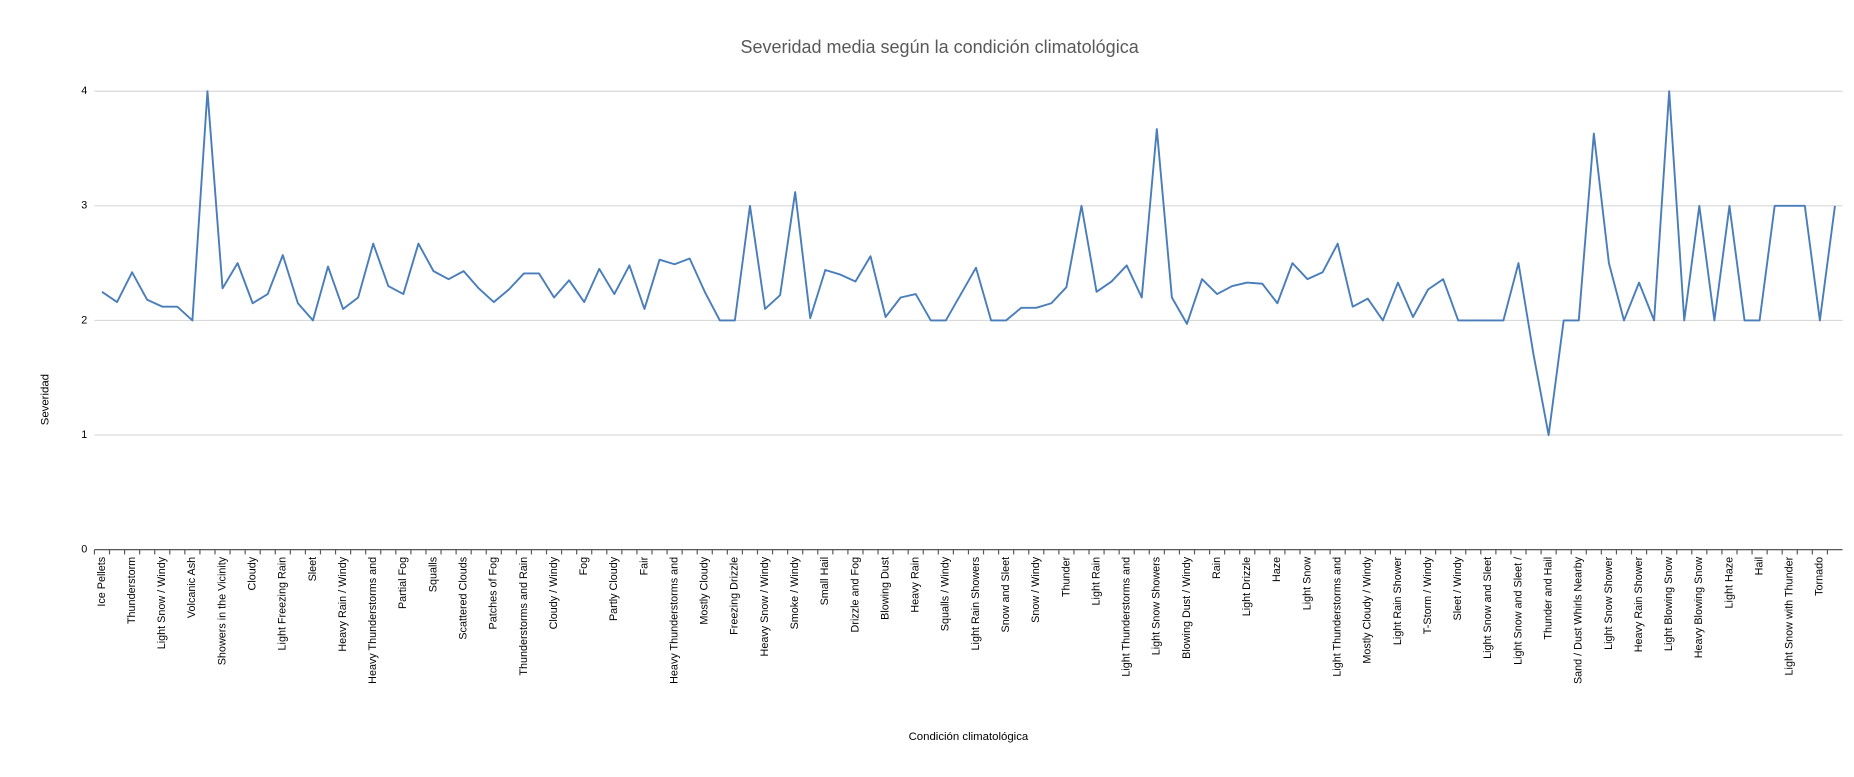 The height and width of the screenshot is (777, 1854). I want to click on x-tick-label: Snow / Windy, so click(1036, 589).